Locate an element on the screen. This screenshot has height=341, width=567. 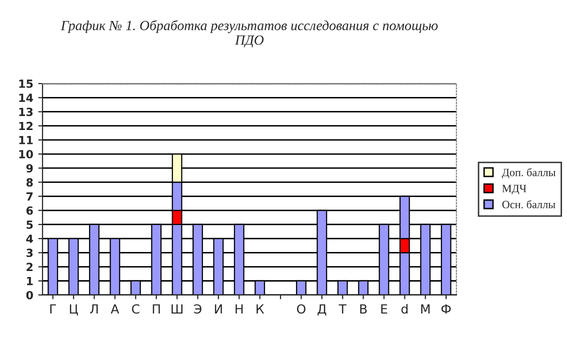
x-tick-label: Н is located at coordinates (239, 309).